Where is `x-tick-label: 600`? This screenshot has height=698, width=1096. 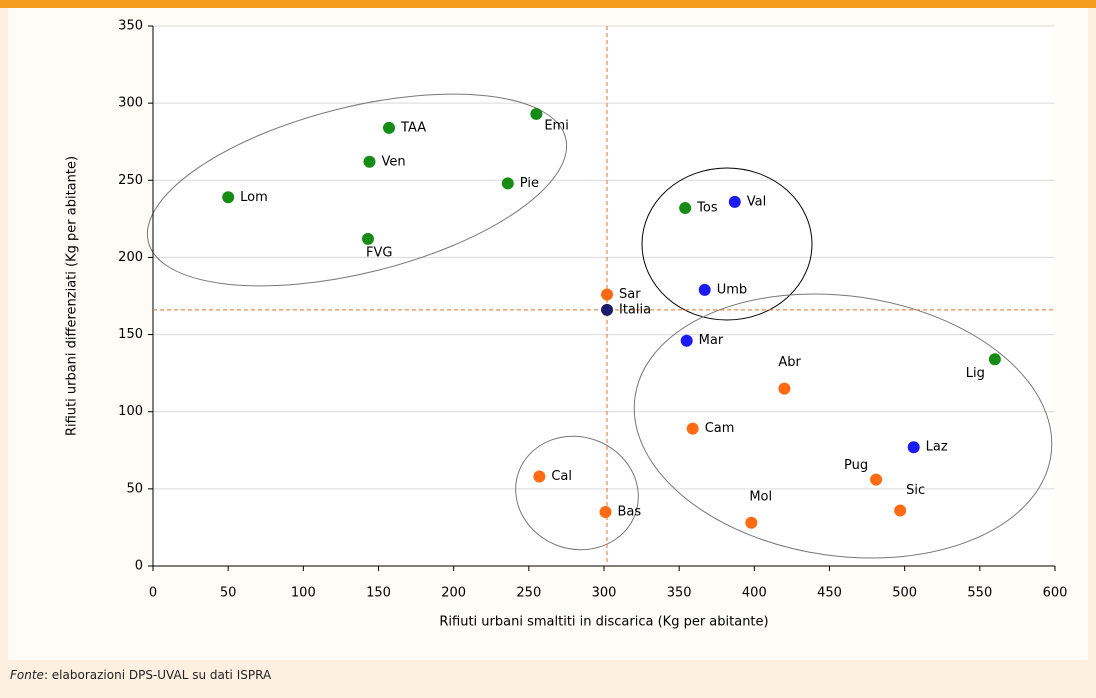
x-tick-label: 600 is located at coordinates (1055, 593).